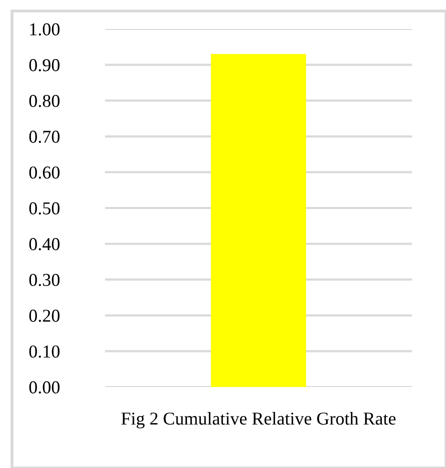 Image resolution: width=446 pixels, height=468 pixels. What do you see at coordinates (44, 136) in the screenshot?
I see `y-tick-label: 0.70` at bounding box center [44, 136].